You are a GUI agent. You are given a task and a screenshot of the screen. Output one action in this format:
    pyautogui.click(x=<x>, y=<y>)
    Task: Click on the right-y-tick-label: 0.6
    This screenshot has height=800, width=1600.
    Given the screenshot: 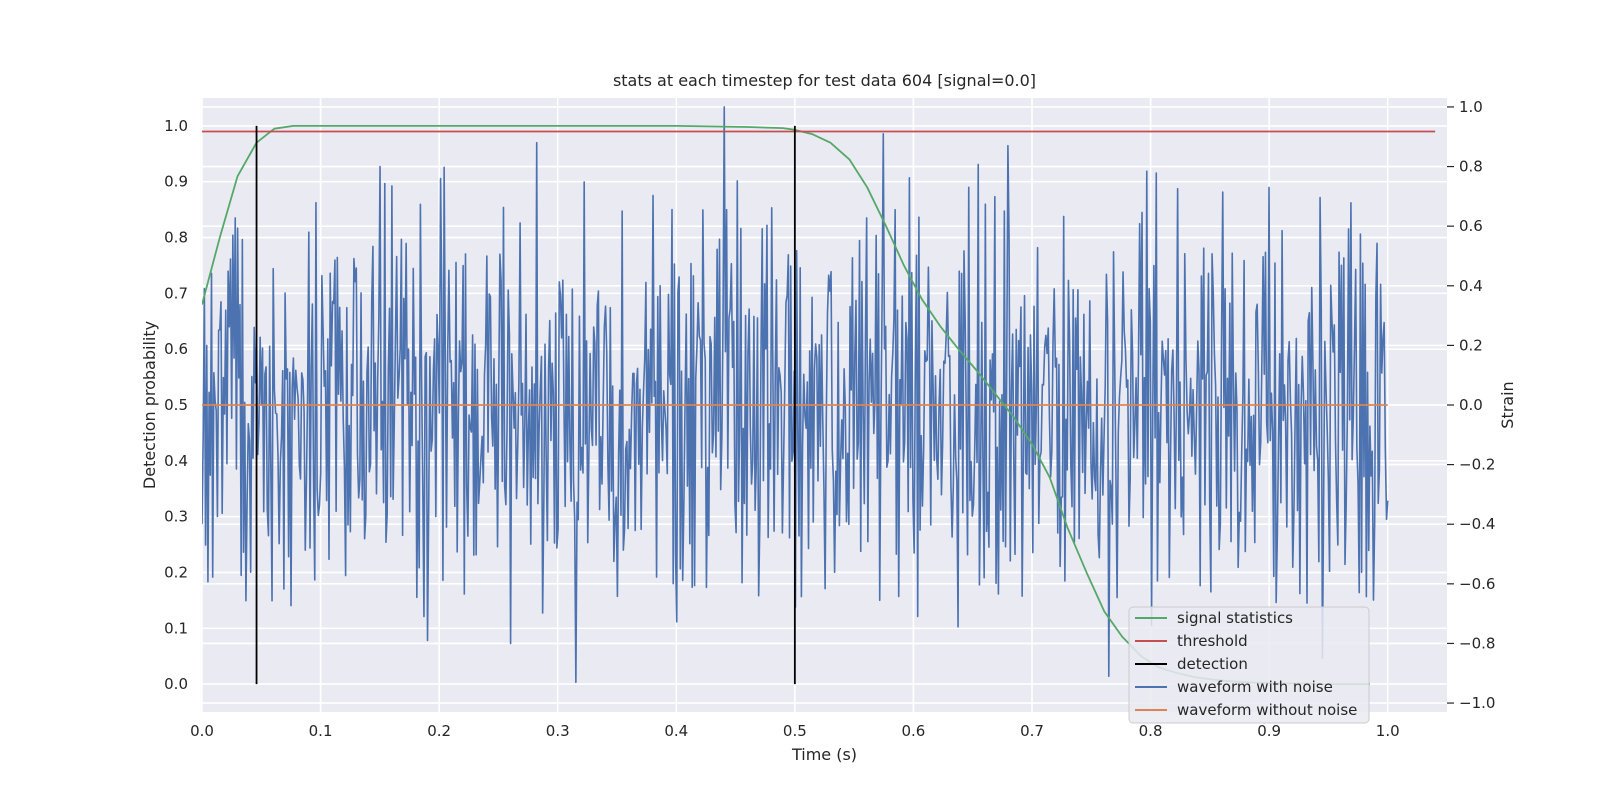 What is the action you would take?
    pyautogui.click(x=1471, y=226)
    